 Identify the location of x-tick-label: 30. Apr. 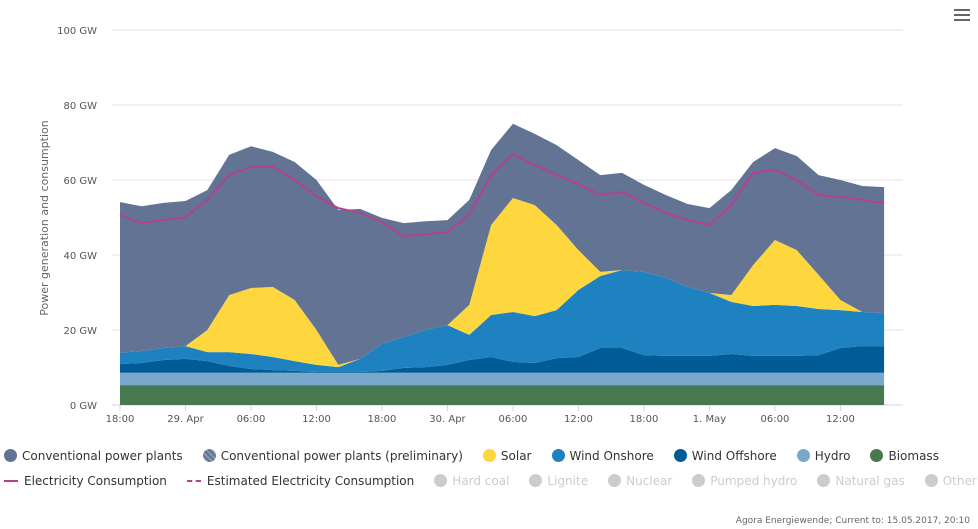
(447, 419).